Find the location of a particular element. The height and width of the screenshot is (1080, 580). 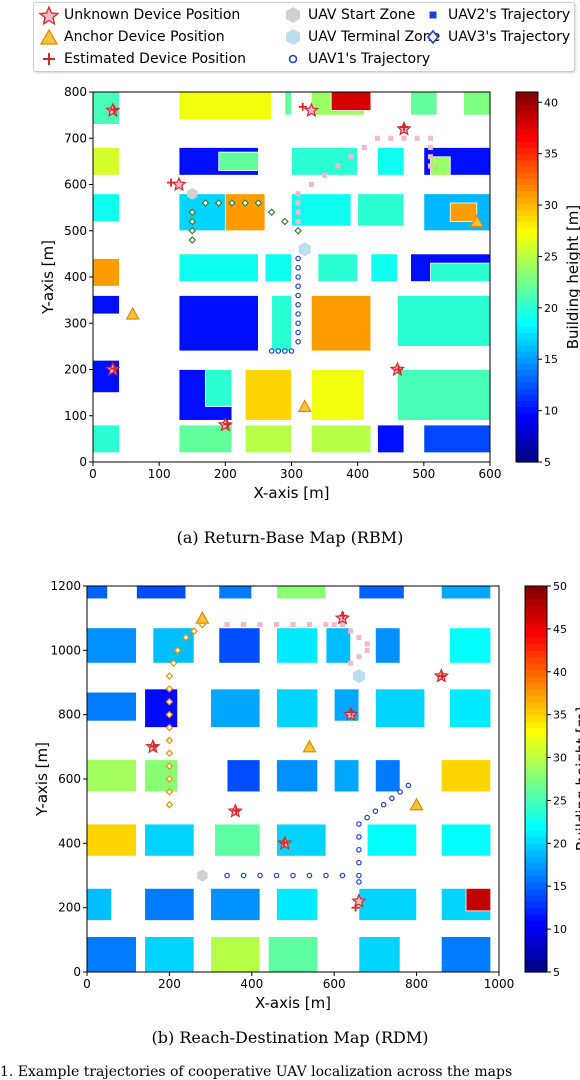

plus-marker-icon is located at coordinates (49, 59).